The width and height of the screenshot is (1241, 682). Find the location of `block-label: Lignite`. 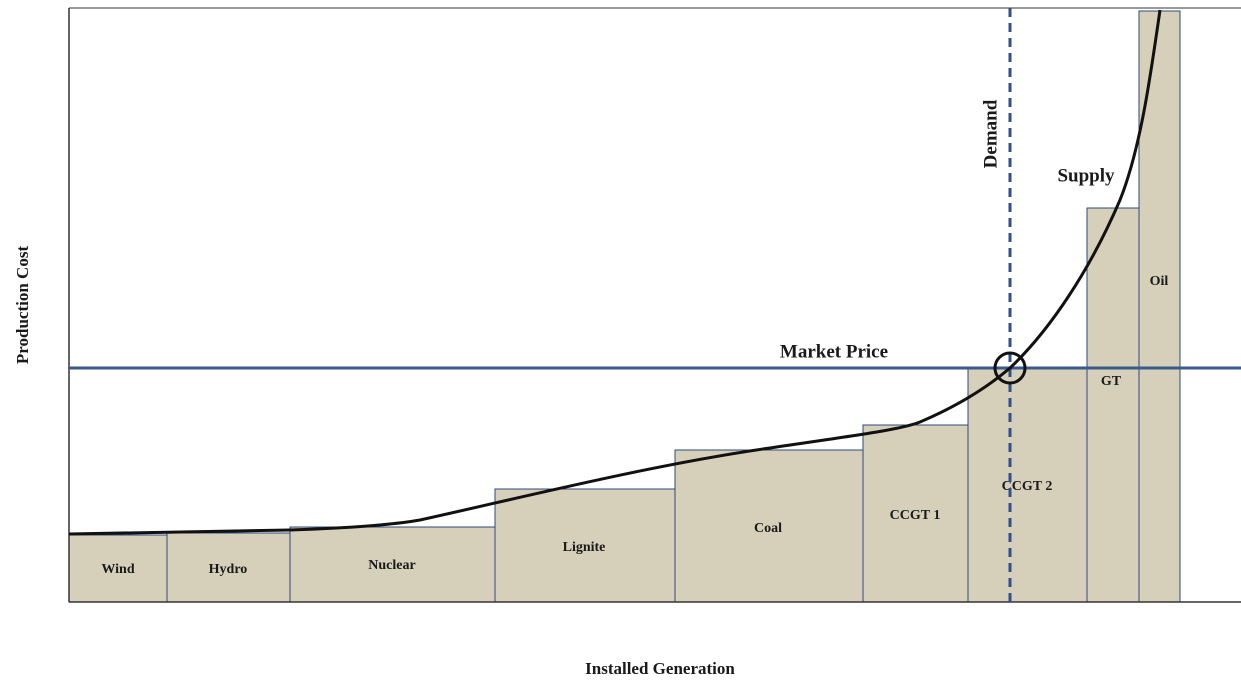

block-label: Lignite is located at coordinates (584, 547).